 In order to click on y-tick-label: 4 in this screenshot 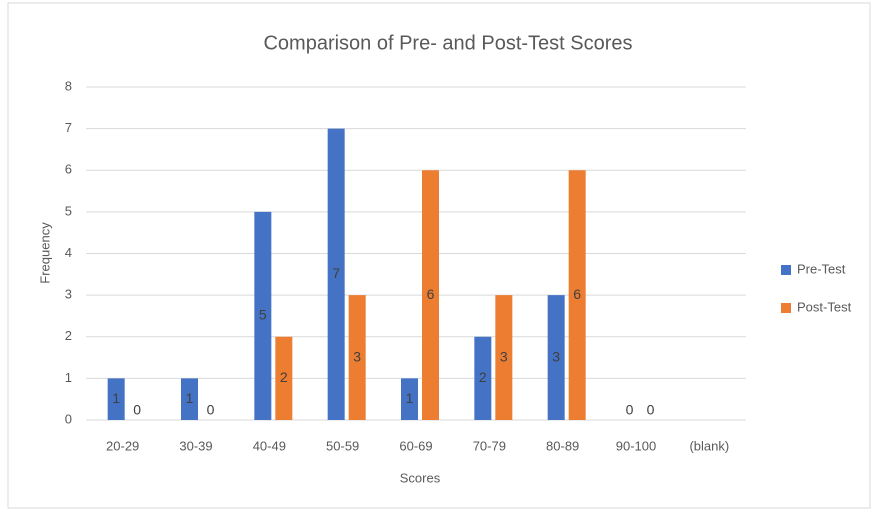, I will do `click(68, 252)`.